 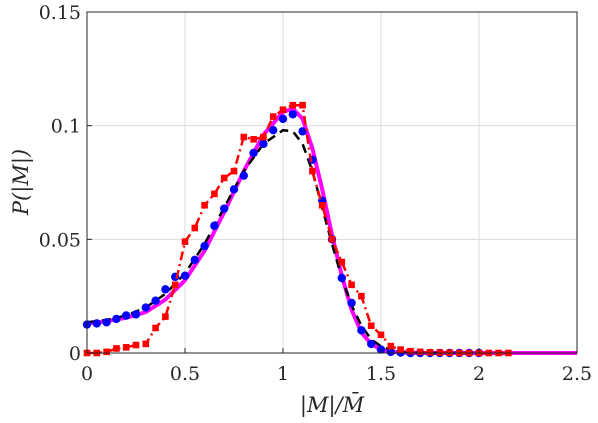 What do you see at coordinates (332, 405) in the screenshot?
I see `x-axis-label: |M|/M̄` at bounding box center [332, 405].